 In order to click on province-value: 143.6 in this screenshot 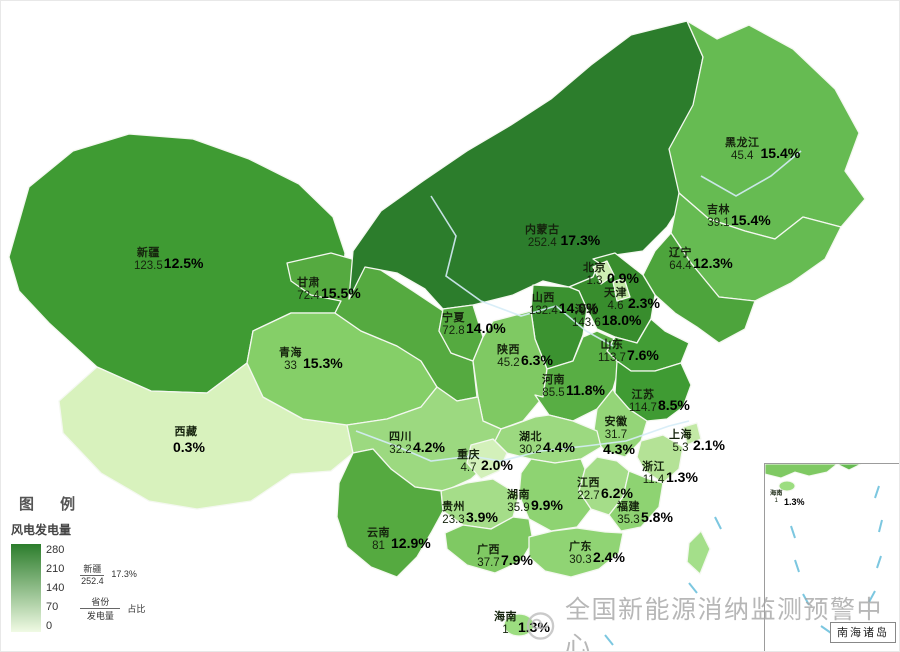, I will do `click(586, 322)`.